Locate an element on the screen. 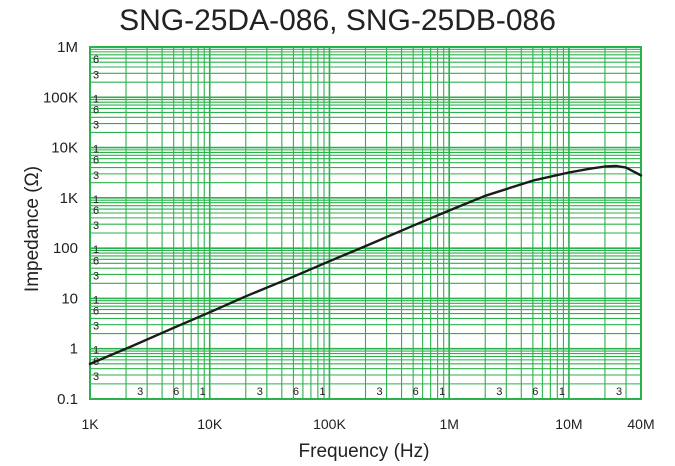  y-tick-label: 0.1 is located at coordinates (67, 399).